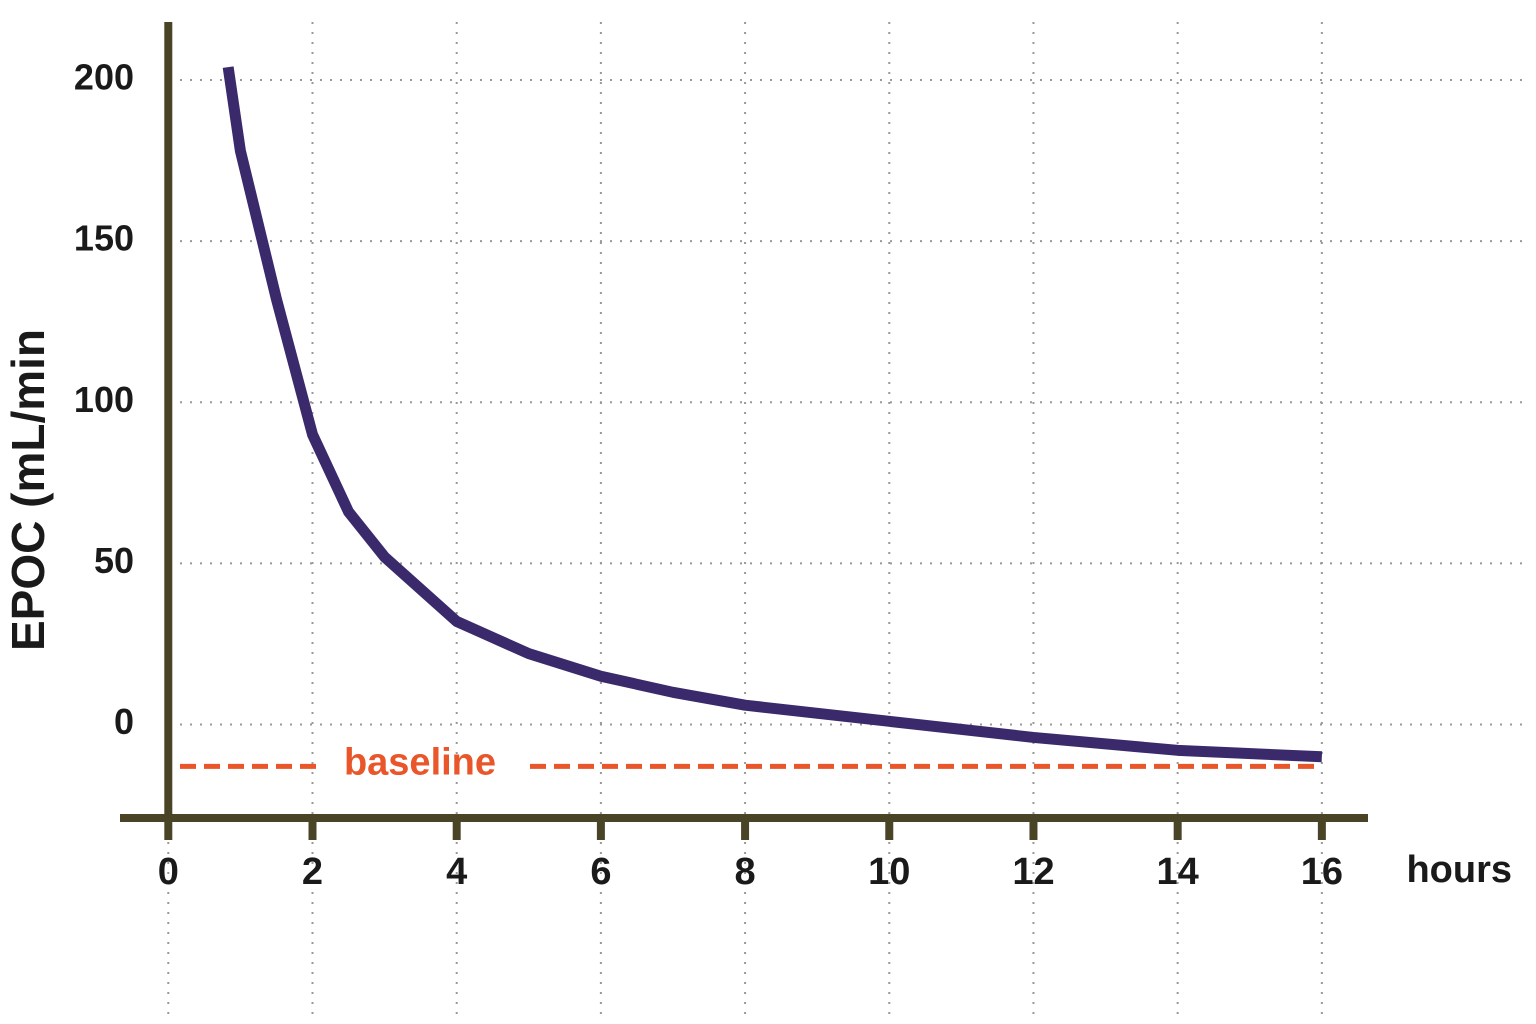  What do you see at coordinates (745, 872) in the screenshot?
I see `x-tick-label: 8` at bounding box center [745, 872].